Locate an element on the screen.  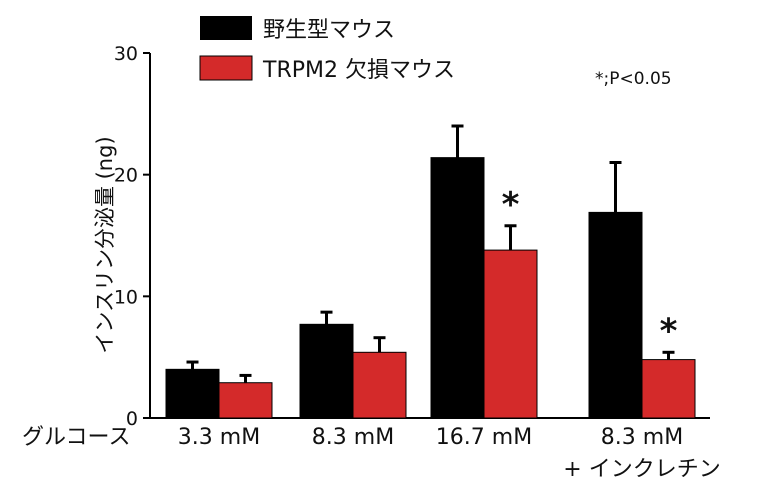
x-axis-prefix-label: グルコース is located at coordinates (76, 437).